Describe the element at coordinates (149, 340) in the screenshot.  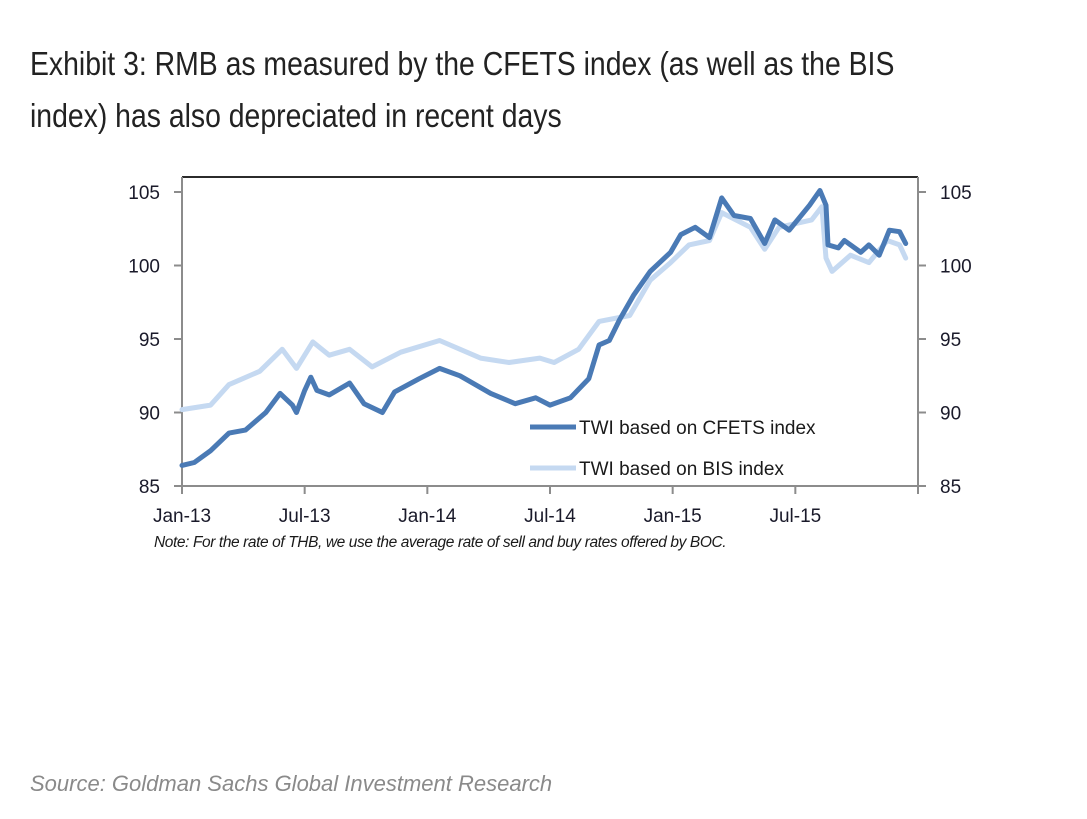
I see `y-tick-label-left: 95` at that location.